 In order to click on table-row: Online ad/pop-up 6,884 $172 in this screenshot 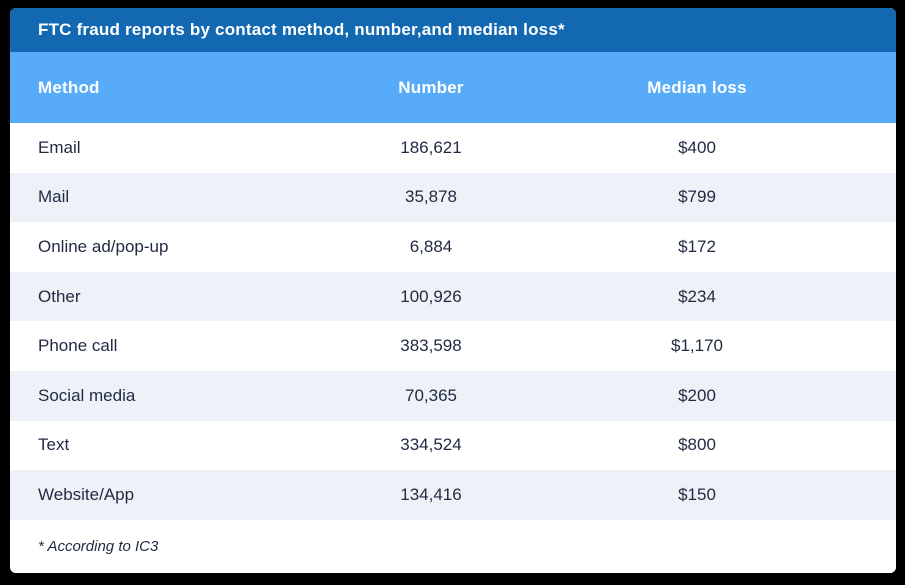, I will do `click(453, 247)`.